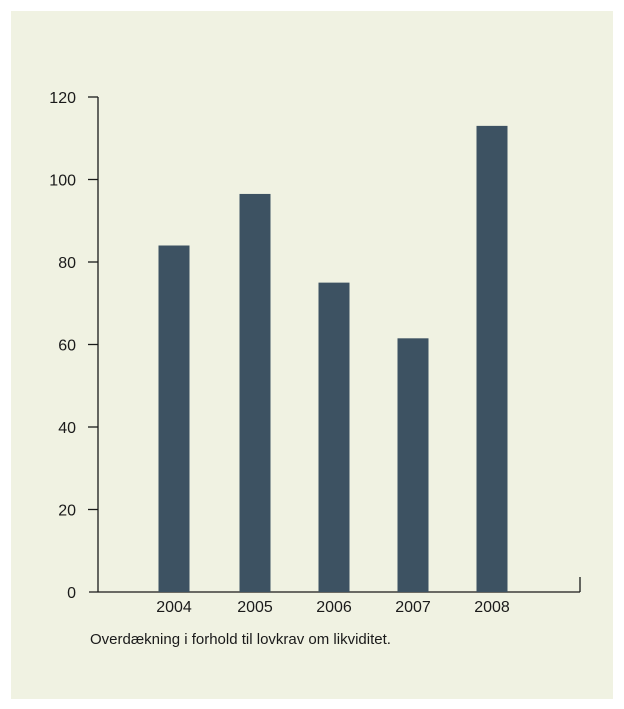 The width and height of the screenshot is (624, 709). I want to click on x-tick-label: 2007, so click(413, 607).